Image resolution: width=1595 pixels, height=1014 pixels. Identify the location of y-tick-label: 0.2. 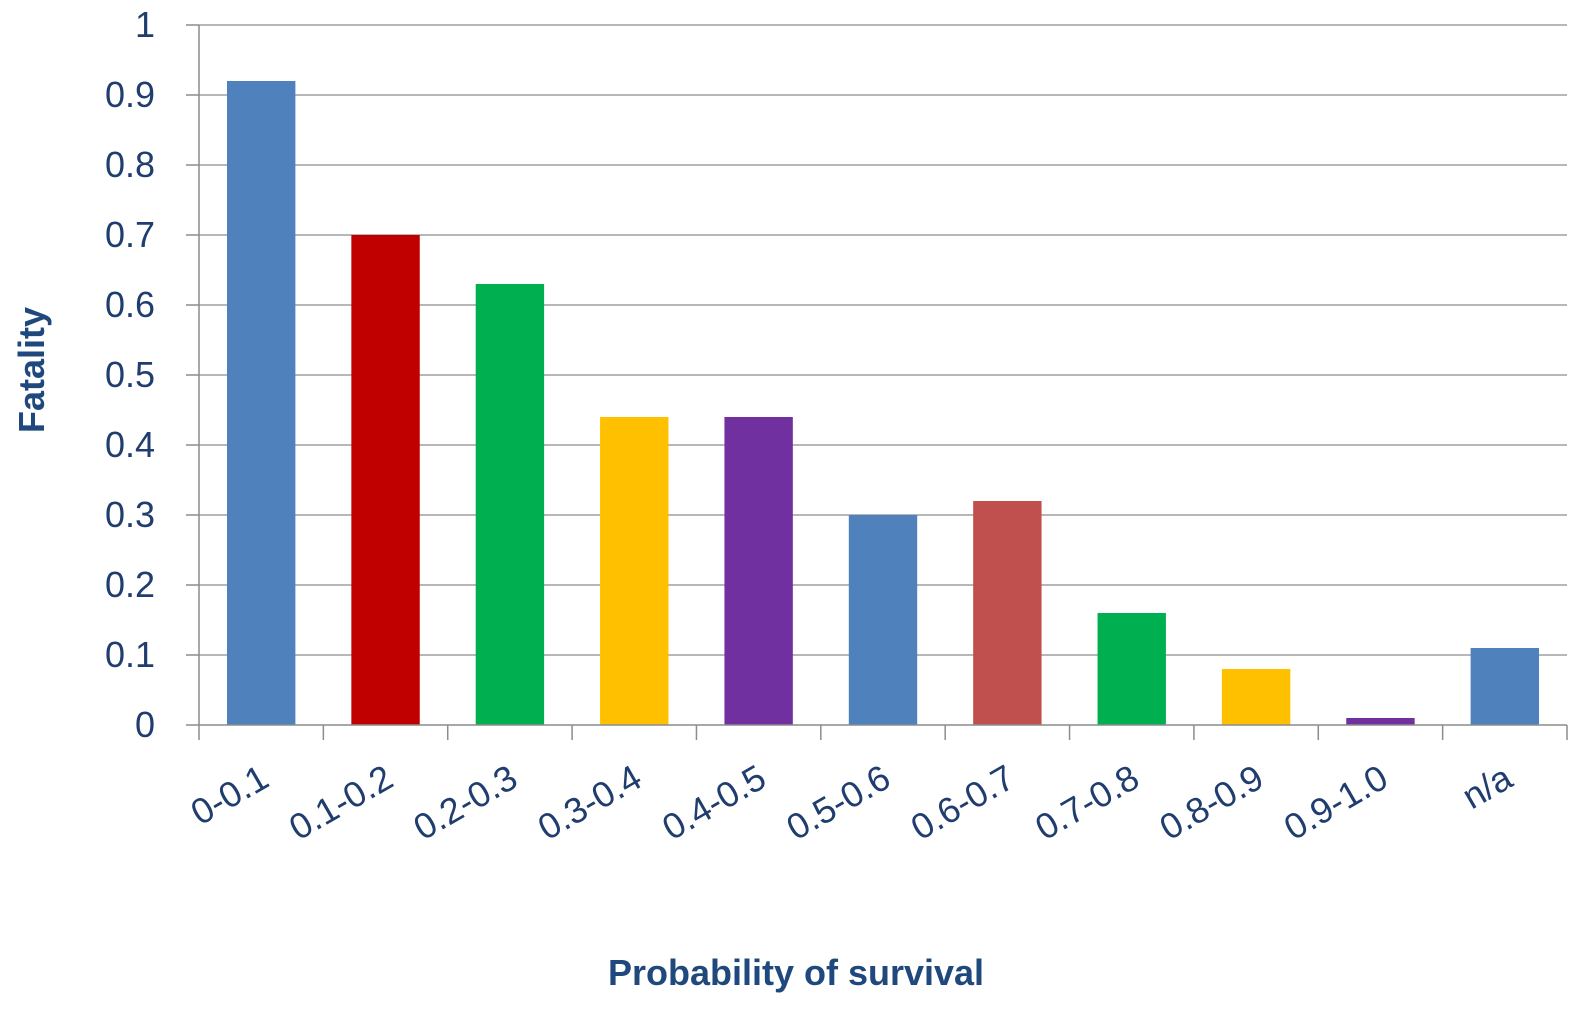
(130, 584).